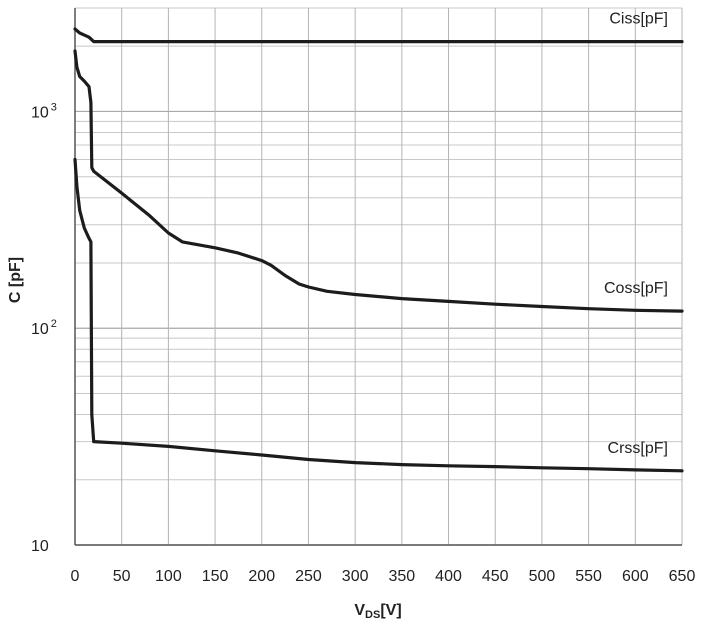 This screenshot has width=702, height=625. I want to click on x-tick-label: 300, so click(355, 576).